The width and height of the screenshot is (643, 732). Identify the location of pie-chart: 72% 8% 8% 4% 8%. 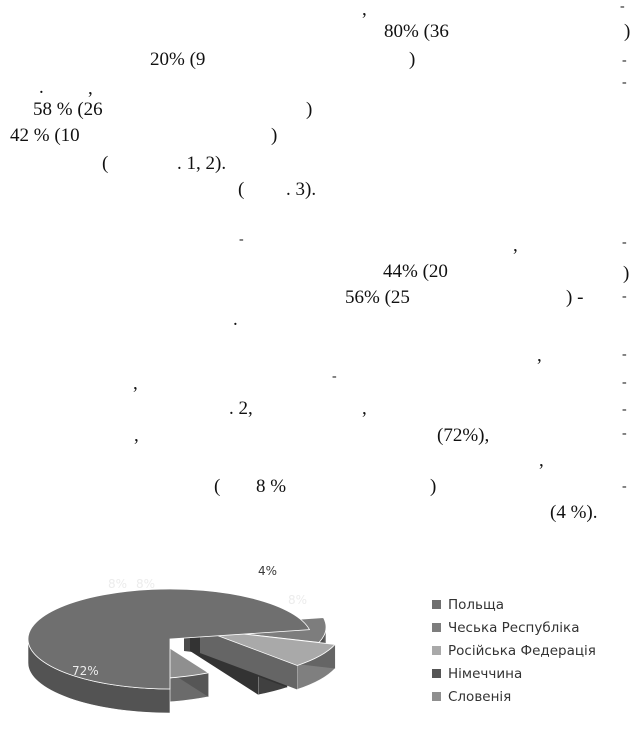
(181, 639).